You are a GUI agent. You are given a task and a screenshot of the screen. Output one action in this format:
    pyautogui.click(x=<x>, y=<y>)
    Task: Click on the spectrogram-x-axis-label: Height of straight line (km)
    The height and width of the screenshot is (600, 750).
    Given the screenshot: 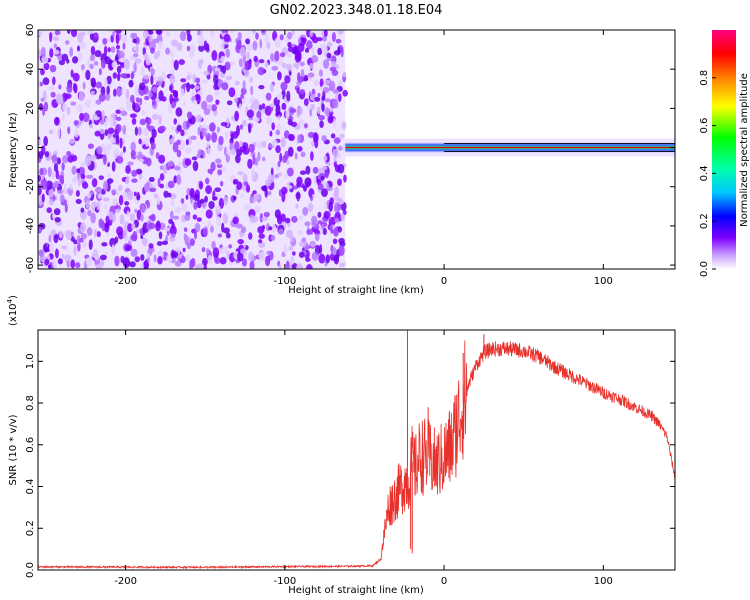 What is the action you would take?
    pyautogui.click(x=356, y=290)
    